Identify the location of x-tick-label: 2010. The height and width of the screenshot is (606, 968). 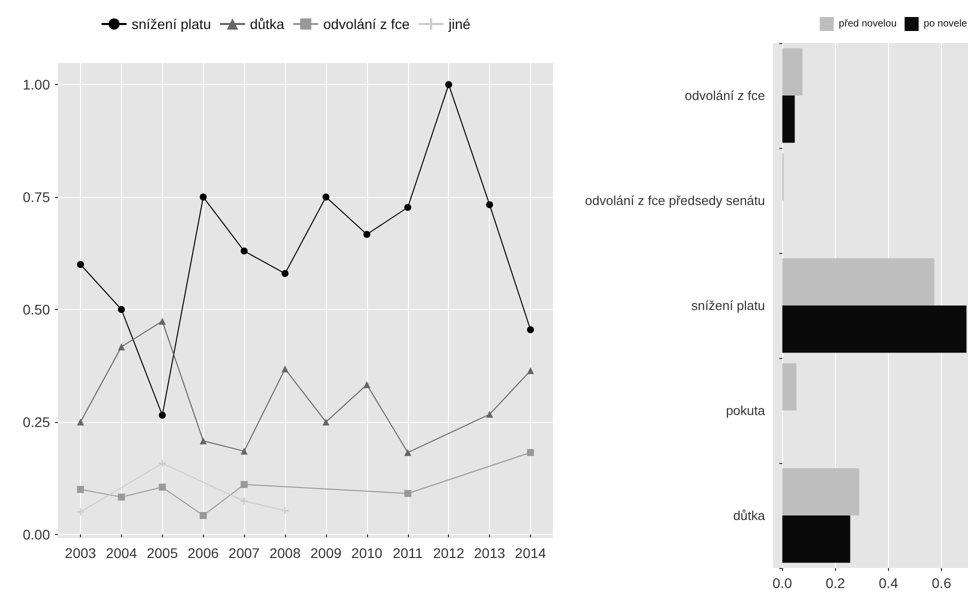
(367, 553).